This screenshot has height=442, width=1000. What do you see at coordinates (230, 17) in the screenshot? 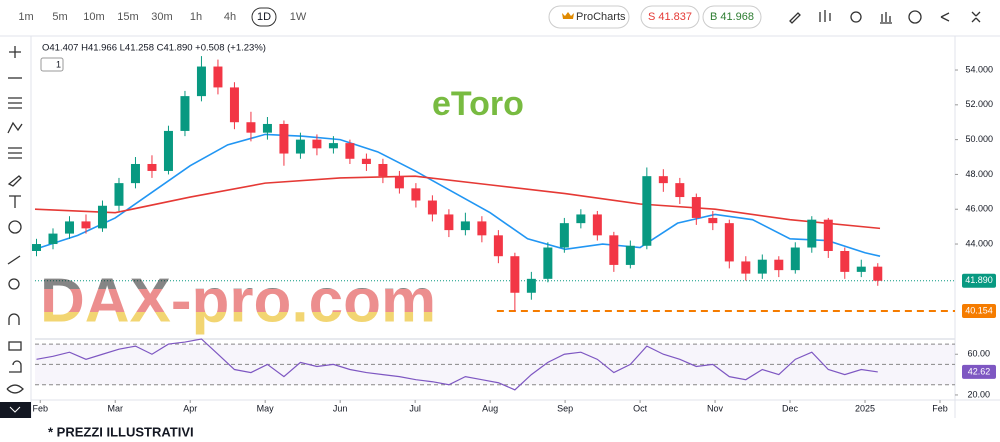
I see `interval: 4h` at bounding box center [230, 17].